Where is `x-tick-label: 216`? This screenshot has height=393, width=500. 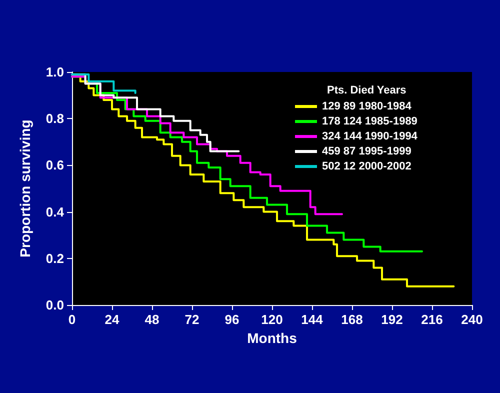 x-tick-label: 216 is located at coordinates (432, 319).